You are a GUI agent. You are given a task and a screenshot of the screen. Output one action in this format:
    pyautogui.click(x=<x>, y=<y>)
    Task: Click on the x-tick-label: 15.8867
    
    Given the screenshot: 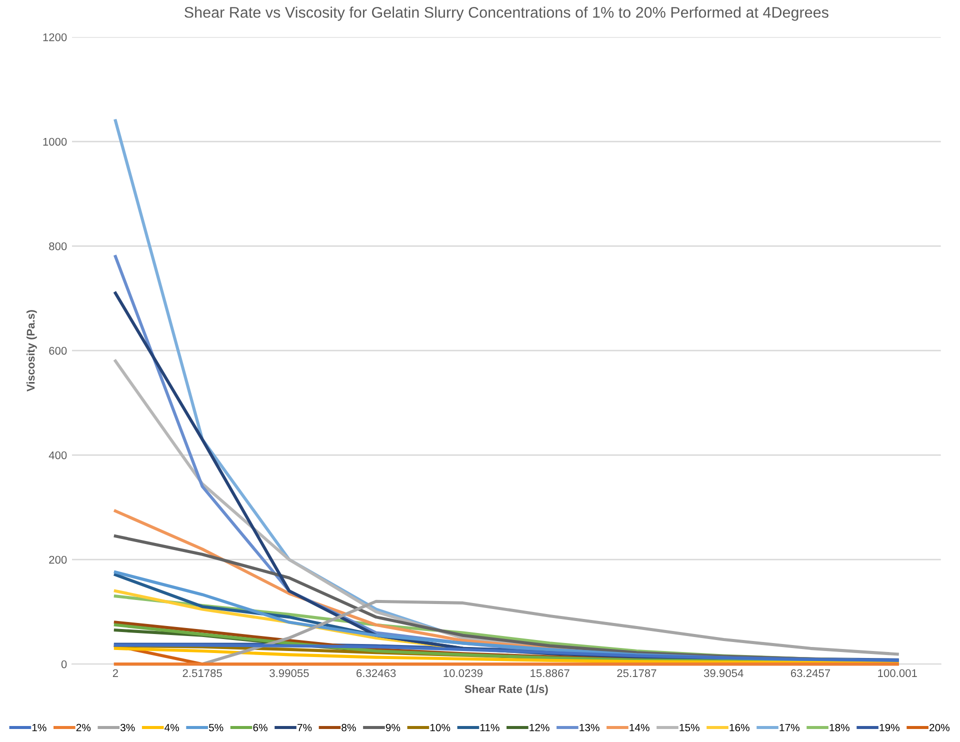 What is the action you would take?
    pyautogui.click(x=550, y=673)
    